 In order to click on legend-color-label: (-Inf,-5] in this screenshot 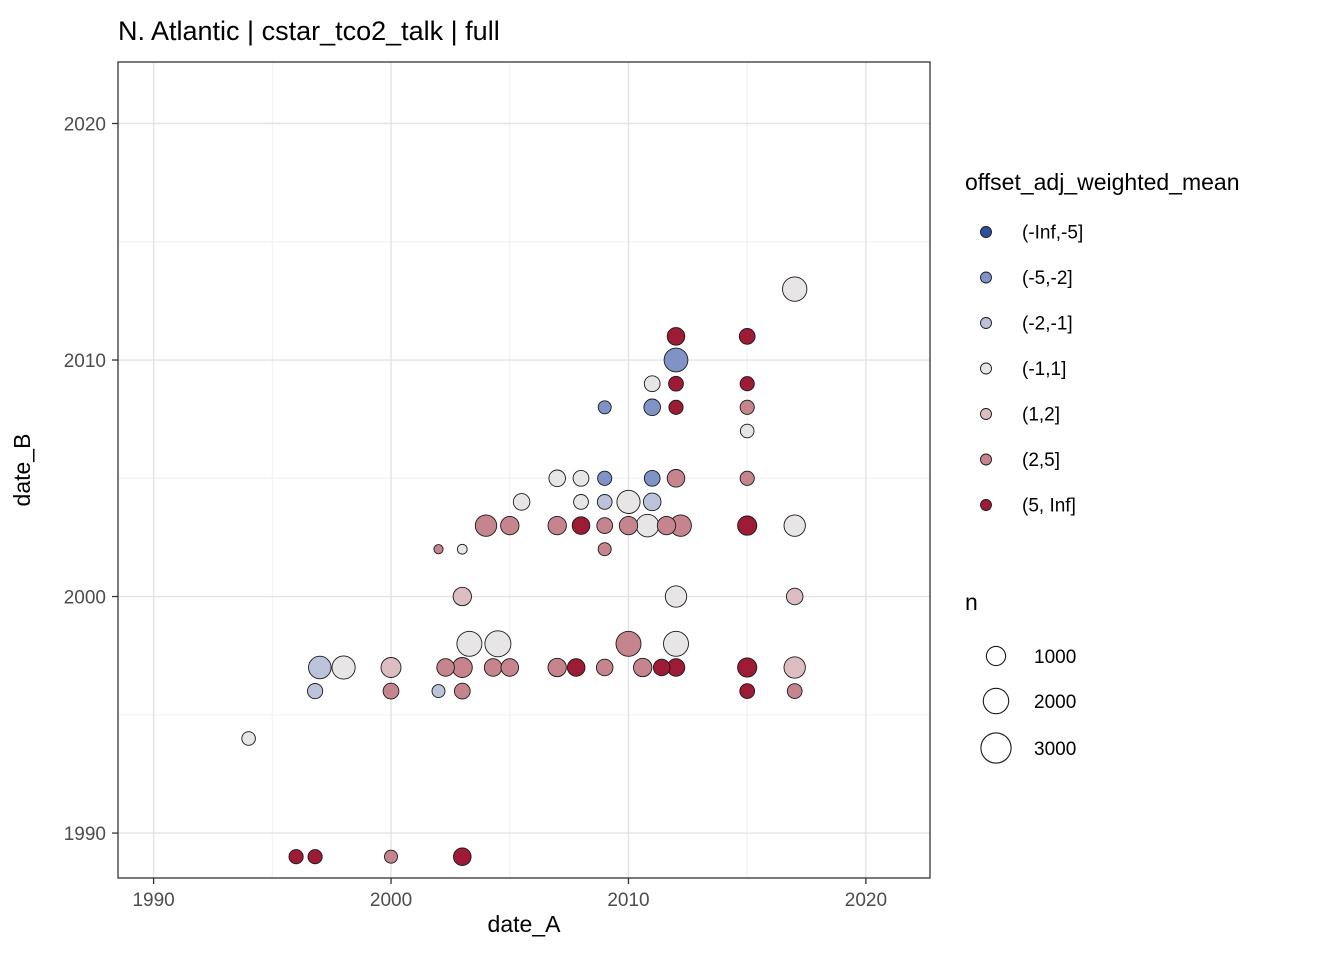, I will do `click(1052, 233)`.